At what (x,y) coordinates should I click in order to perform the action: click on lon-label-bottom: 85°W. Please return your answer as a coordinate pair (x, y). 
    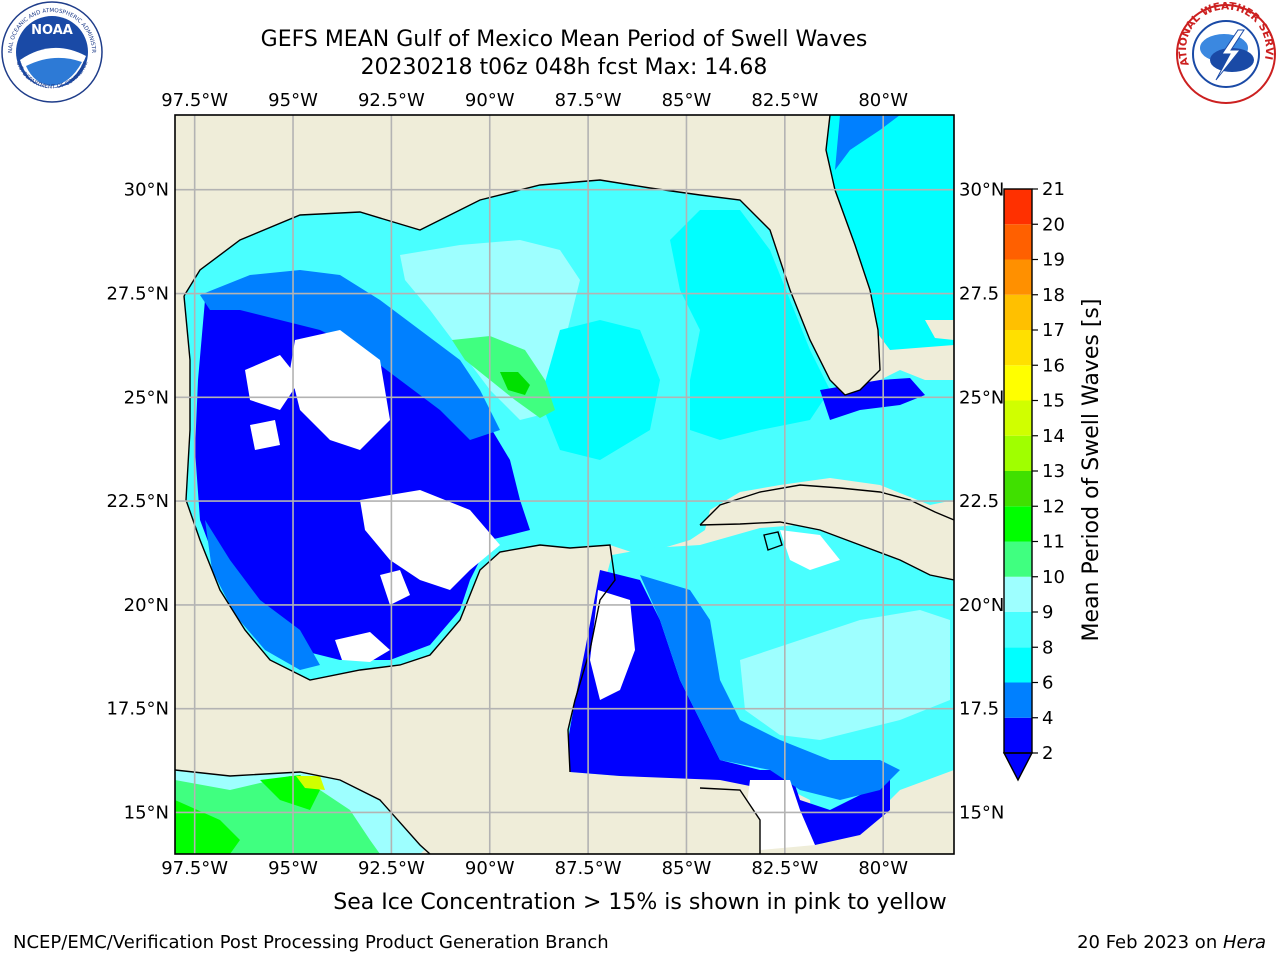
    Looking at the image, I should click on (687, 868).